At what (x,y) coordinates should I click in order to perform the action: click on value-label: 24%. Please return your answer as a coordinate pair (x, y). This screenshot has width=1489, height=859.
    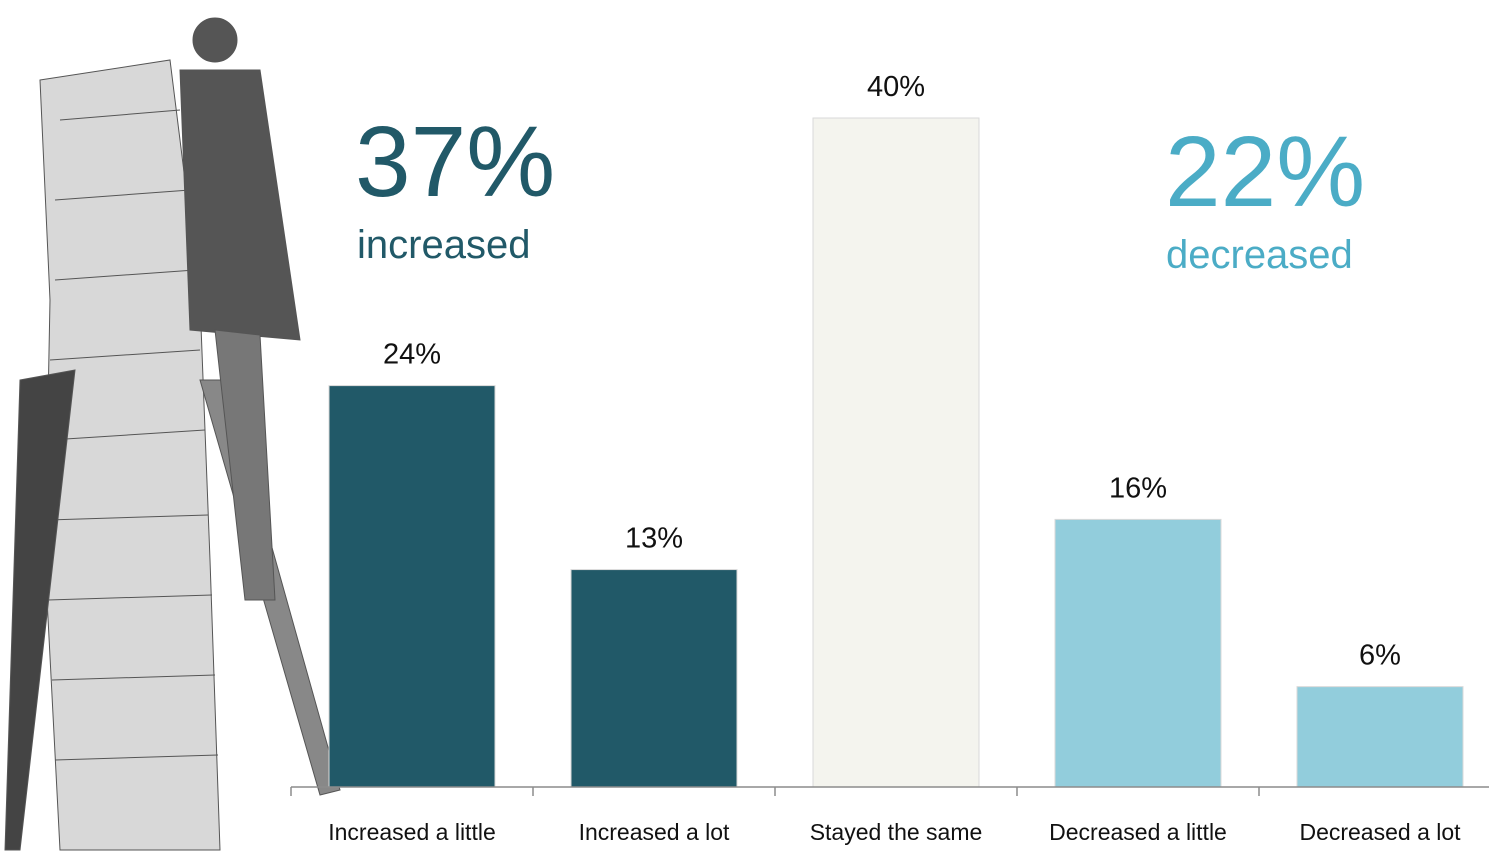
    Looking at the image, I should click on (412, 355).